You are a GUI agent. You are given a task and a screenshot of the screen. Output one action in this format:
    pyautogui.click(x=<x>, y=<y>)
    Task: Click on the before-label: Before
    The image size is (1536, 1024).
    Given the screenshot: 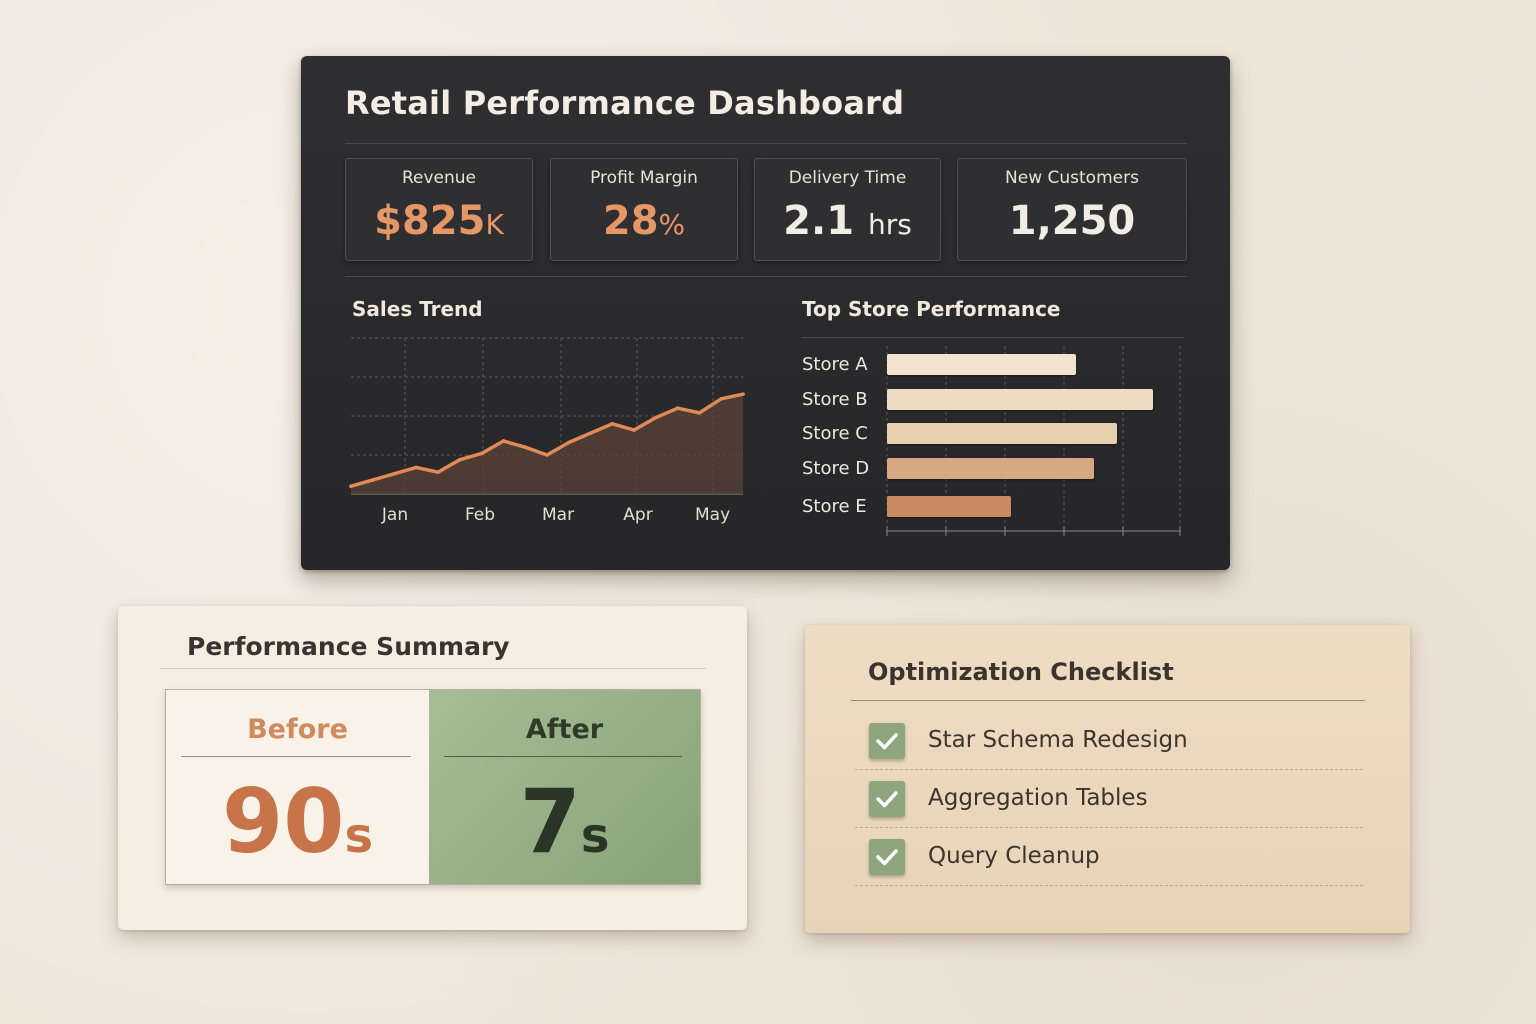 What is the action you would take?
    pyautogui.click(x=297, y=729)
    